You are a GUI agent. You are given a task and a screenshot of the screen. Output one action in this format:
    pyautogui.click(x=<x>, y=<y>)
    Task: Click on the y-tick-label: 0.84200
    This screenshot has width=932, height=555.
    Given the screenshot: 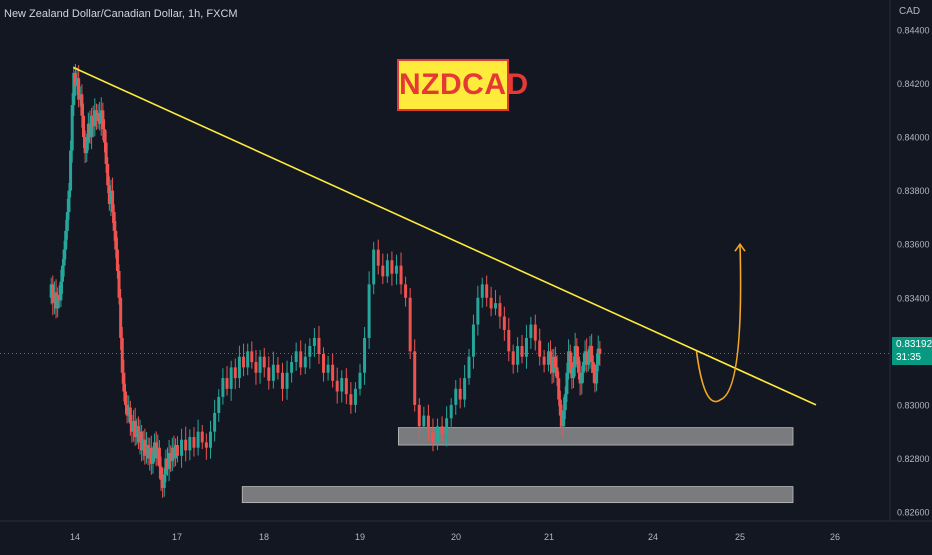 What is the action you would take?
    pyautogui.click(x=913, y=84)
    